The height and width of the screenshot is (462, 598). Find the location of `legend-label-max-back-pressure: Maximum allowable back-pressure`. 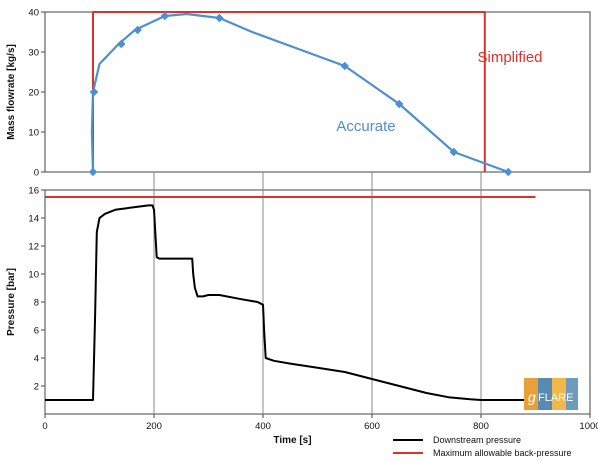

legend-label-max-back-pressure: Maximum allowable back-pressure is located at coordinates (502, 452).